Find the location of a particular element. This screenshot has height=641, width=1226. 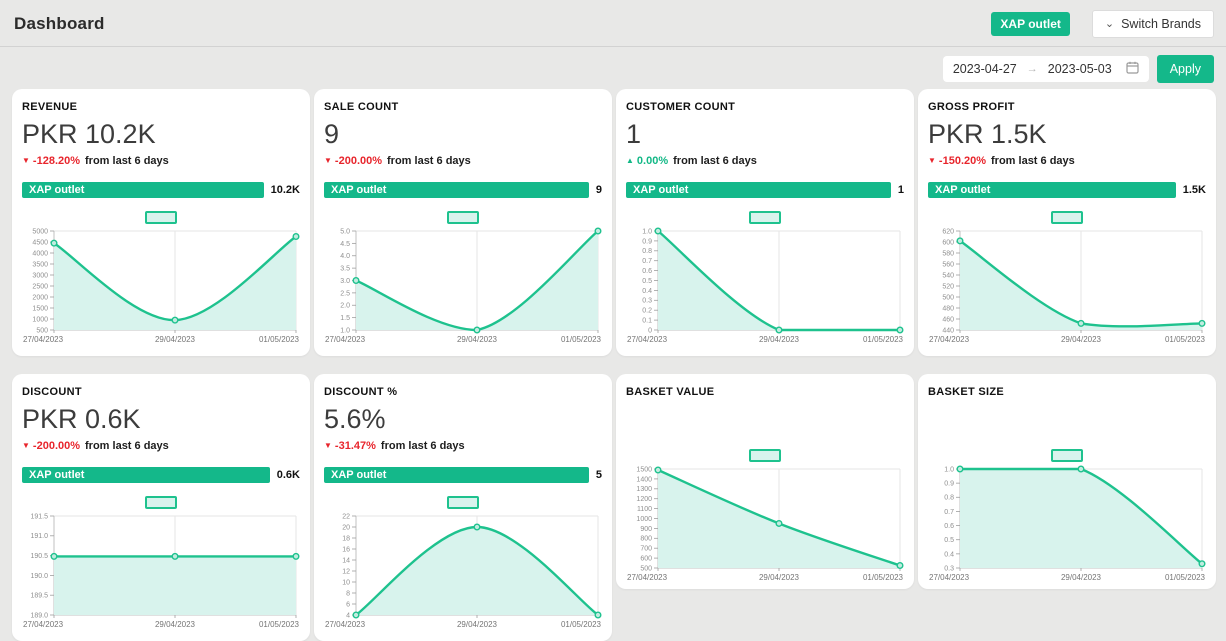

card-change-pct: 0.00% is located at coordinates (652, 161).